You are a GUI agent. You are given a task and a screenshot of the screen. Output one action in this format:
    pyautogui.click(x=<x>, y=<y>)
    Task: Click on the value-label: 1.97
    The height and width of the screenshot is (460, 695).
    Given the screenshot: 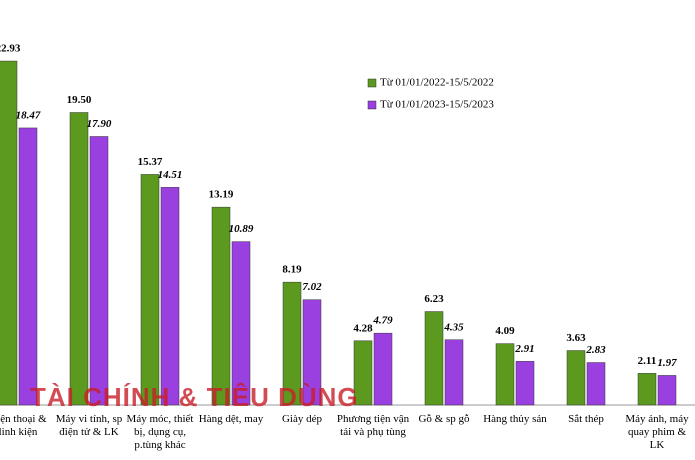 What is the action you would take?
    pyautogui.click(x=667, y=363)
    